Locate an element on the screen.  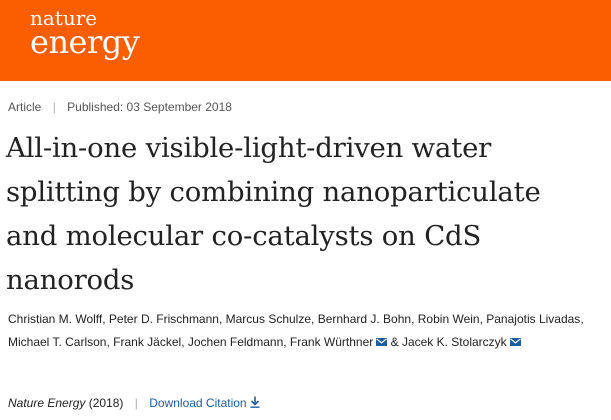
author-link: Frank Jäckel is located at coordinates (147, 342).